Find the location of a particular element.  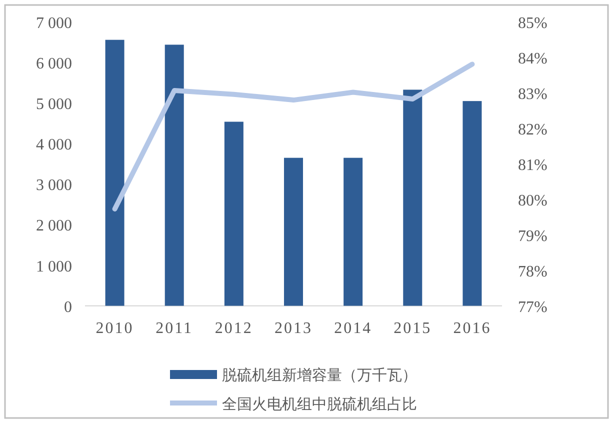

y-tick-label: 1 000 is located at coordinates (54, 267).